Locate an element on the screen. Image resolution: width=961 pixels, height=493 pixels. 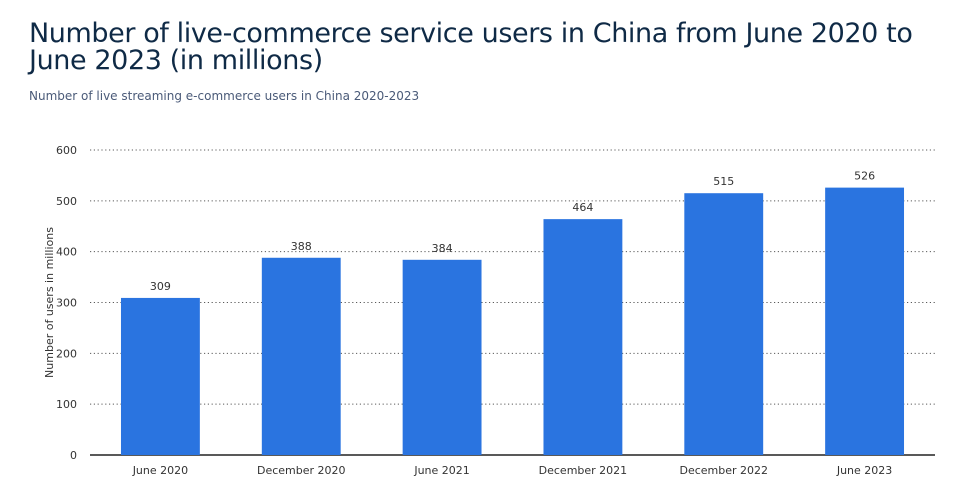
data-label: 384 is located at coordinates (442, 248).